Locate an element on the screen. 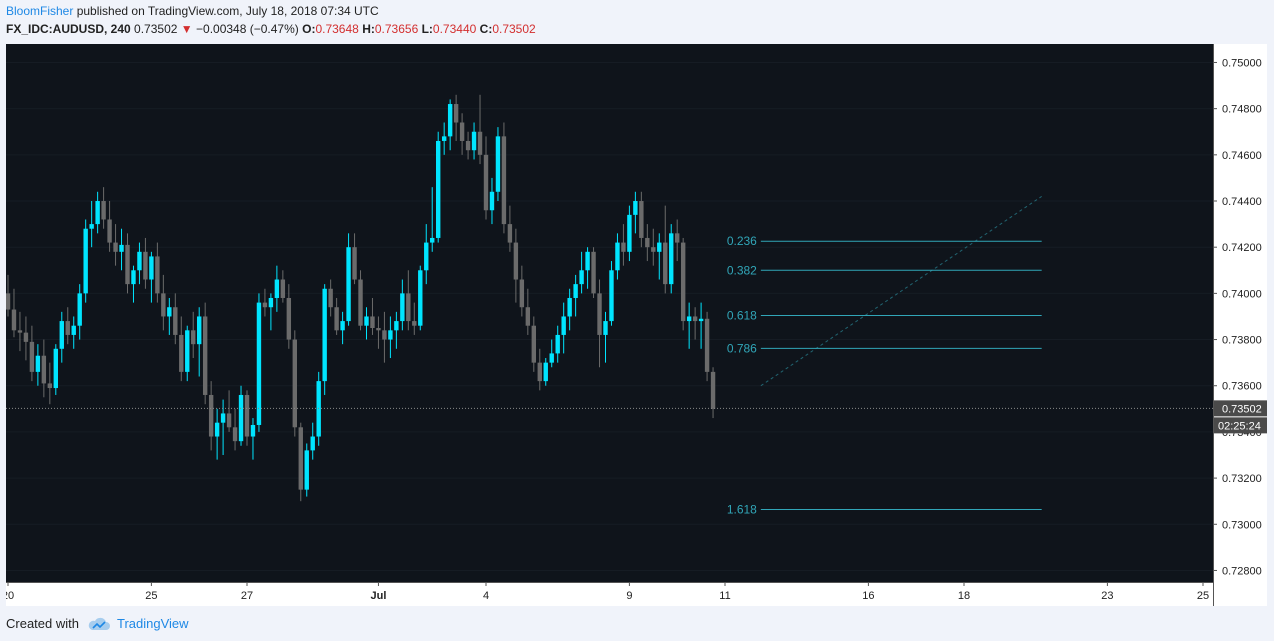 Image resolution: width=1274 pixels, height=641 pixels. symbol-label: FX_IDC:AUDUSD, 240 is located at coordinates (68, 29).